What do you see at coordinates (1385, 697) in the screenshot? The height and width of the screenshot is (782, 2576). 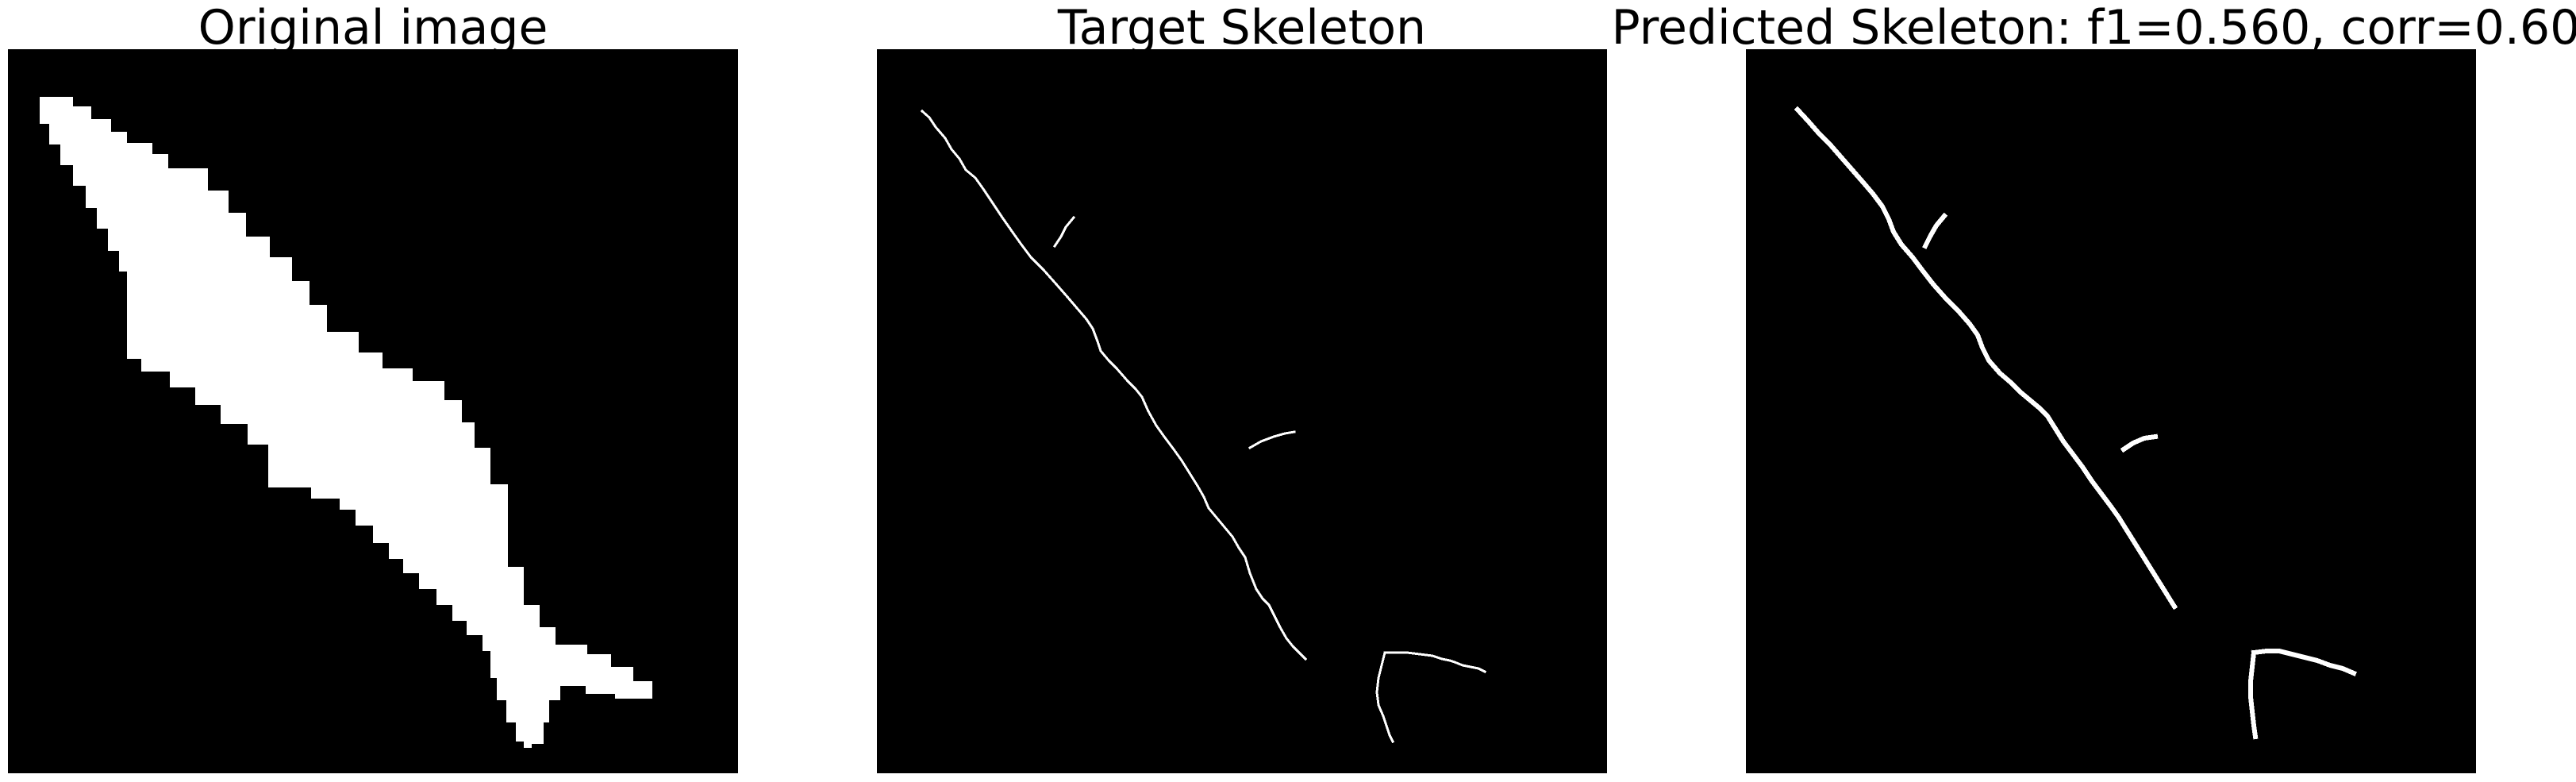 I see `target-skeleton-fork-down` at bounding box center [1385, 697].